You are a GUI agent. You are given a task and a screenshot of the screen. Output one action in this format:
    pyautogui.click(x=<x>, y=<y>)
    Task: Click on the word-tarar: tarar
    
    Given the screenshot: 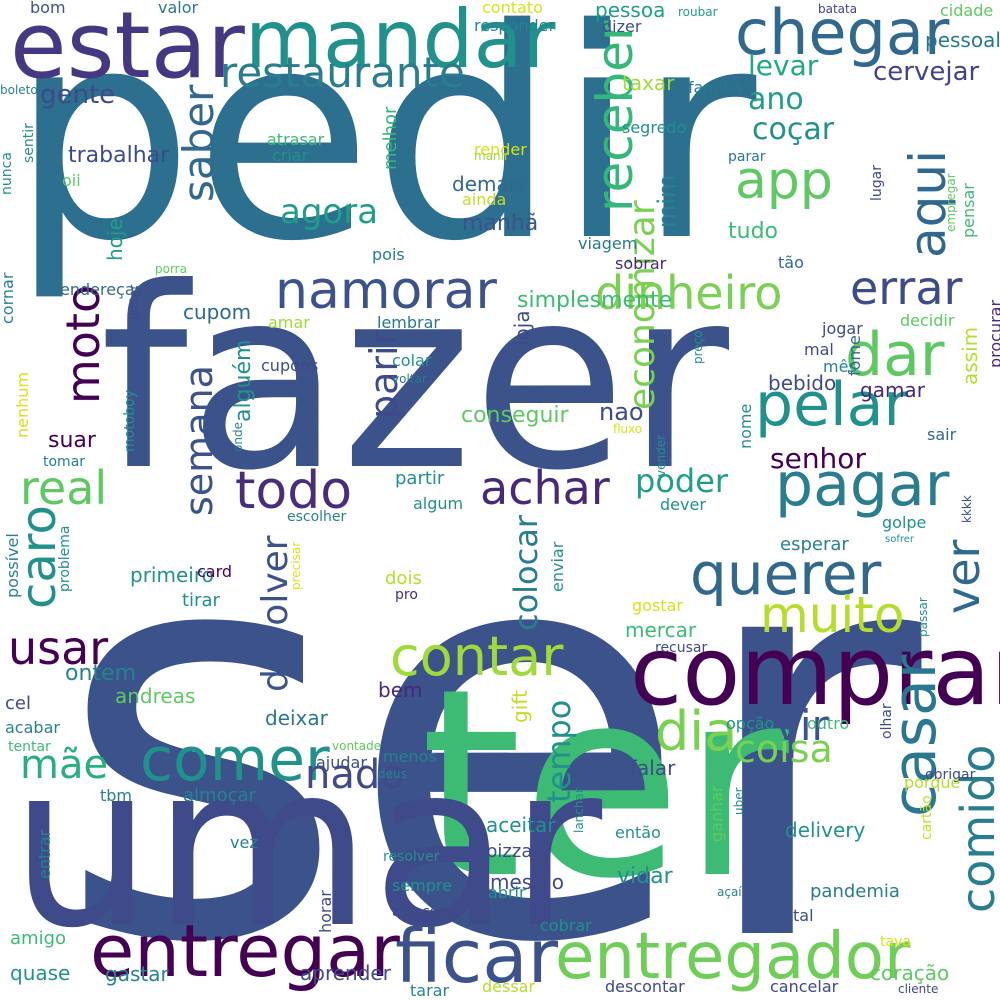 What is the action you would take?
    pyautogui.click(x=430, y=990)
    